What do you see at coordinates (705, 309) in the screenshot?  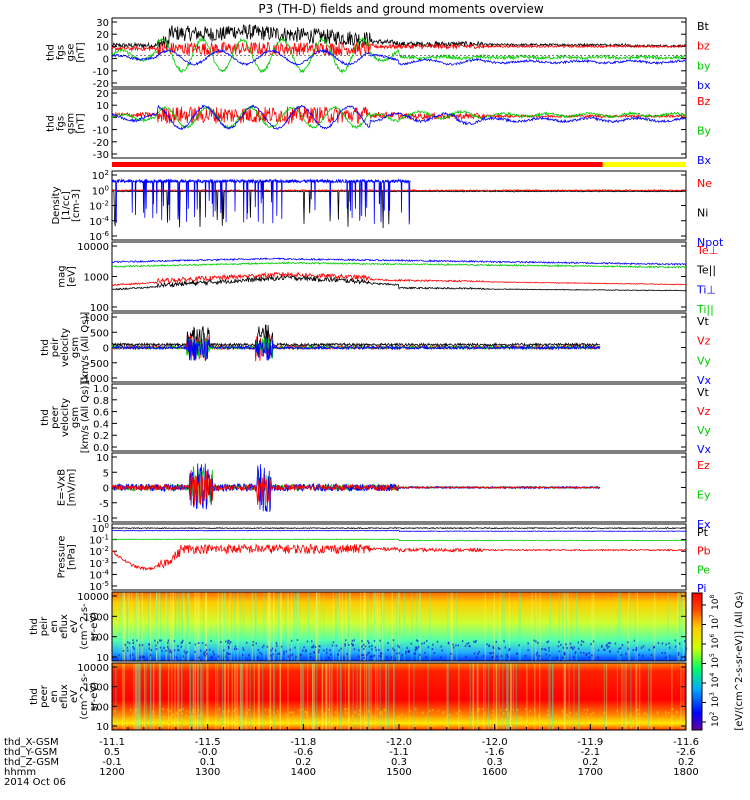 I see `panel-temperature-legend-3: Ti||` at bounding box center [705, 309].